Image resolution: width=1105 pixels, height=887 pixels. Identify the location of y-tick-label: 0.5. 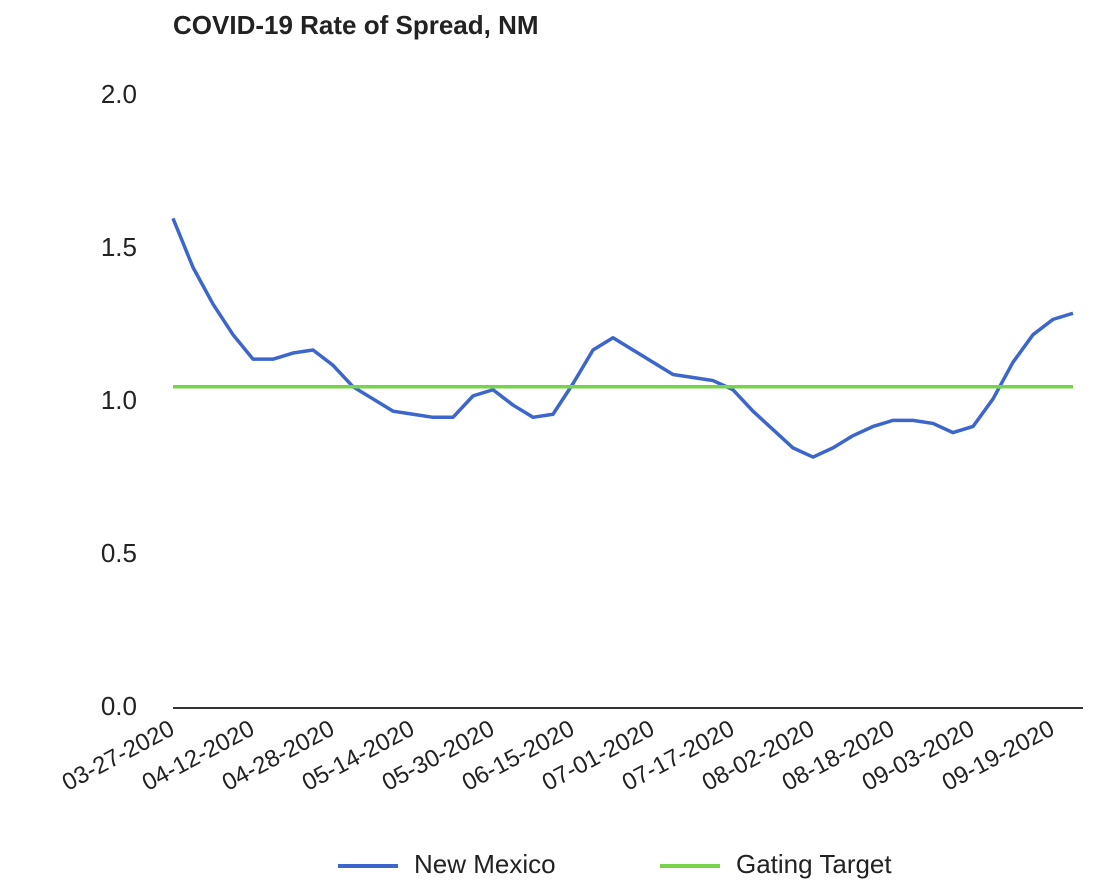
(119, 553).